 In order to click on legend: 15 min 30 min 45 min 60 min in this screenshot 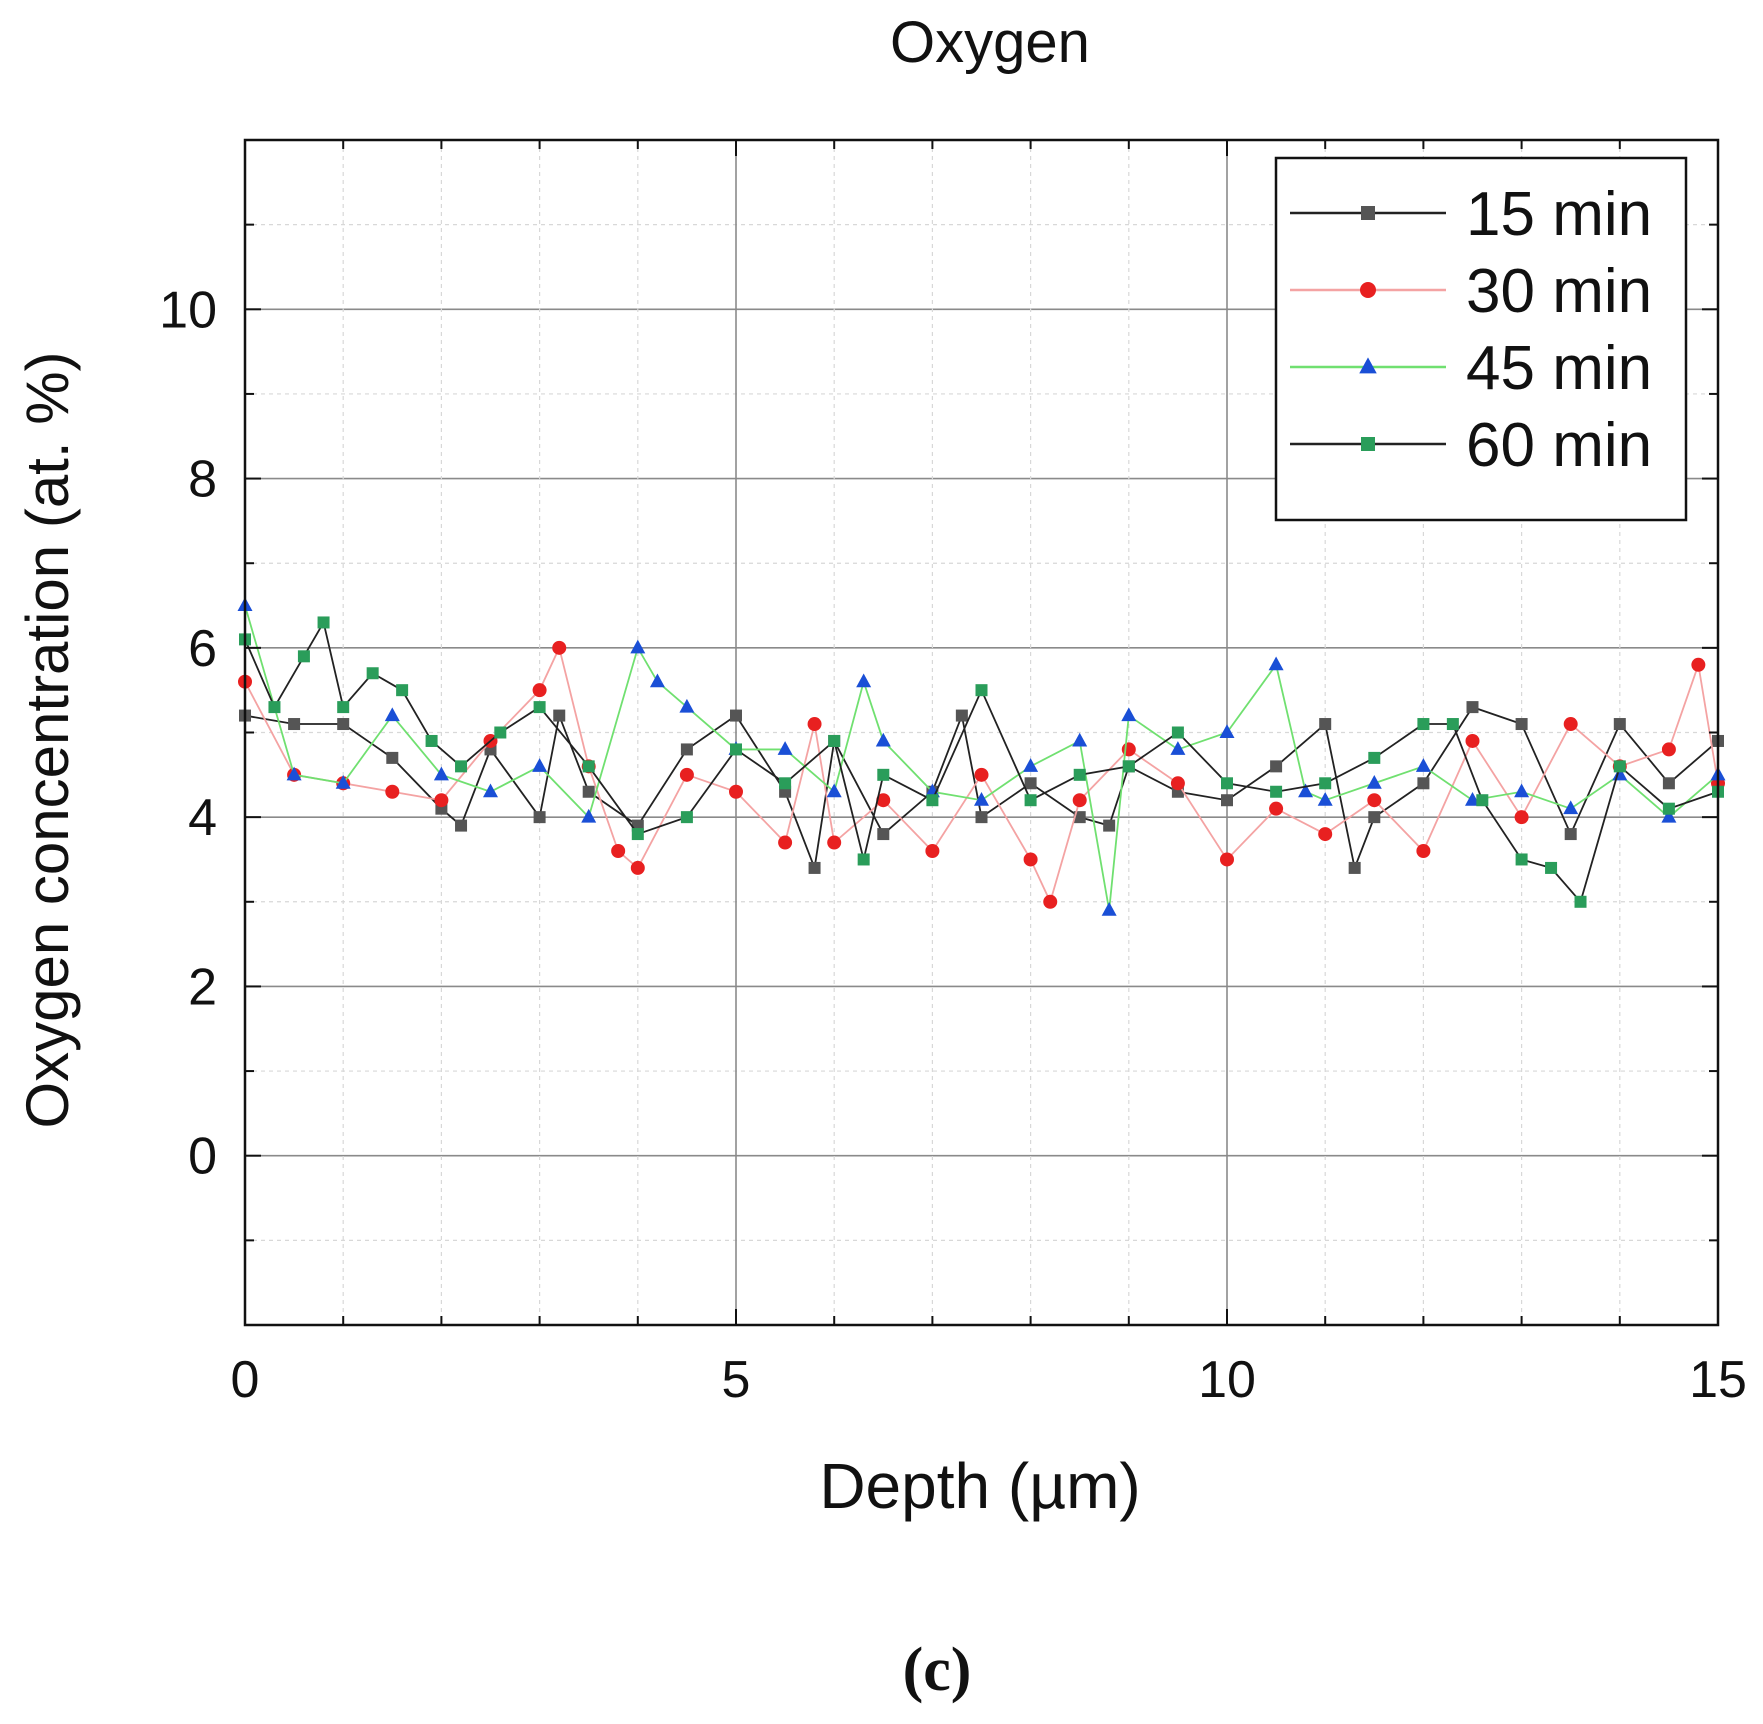, I will do `click(1481, 339)`.